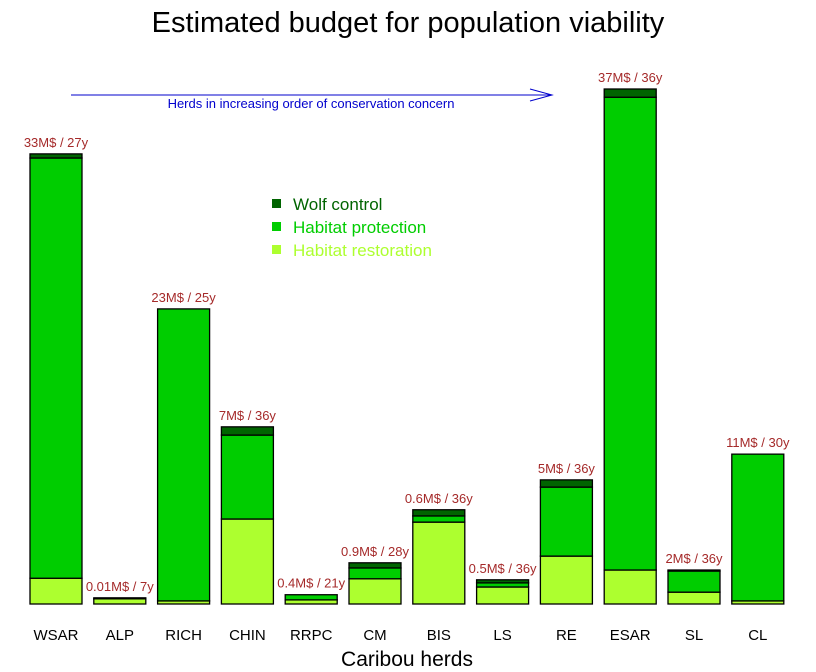 This screenshot has height=672, width=816. Describe the element at coordinates (375, 551) in the screenshot. I see `data-label: 0.9M$ / 28y` at that location.